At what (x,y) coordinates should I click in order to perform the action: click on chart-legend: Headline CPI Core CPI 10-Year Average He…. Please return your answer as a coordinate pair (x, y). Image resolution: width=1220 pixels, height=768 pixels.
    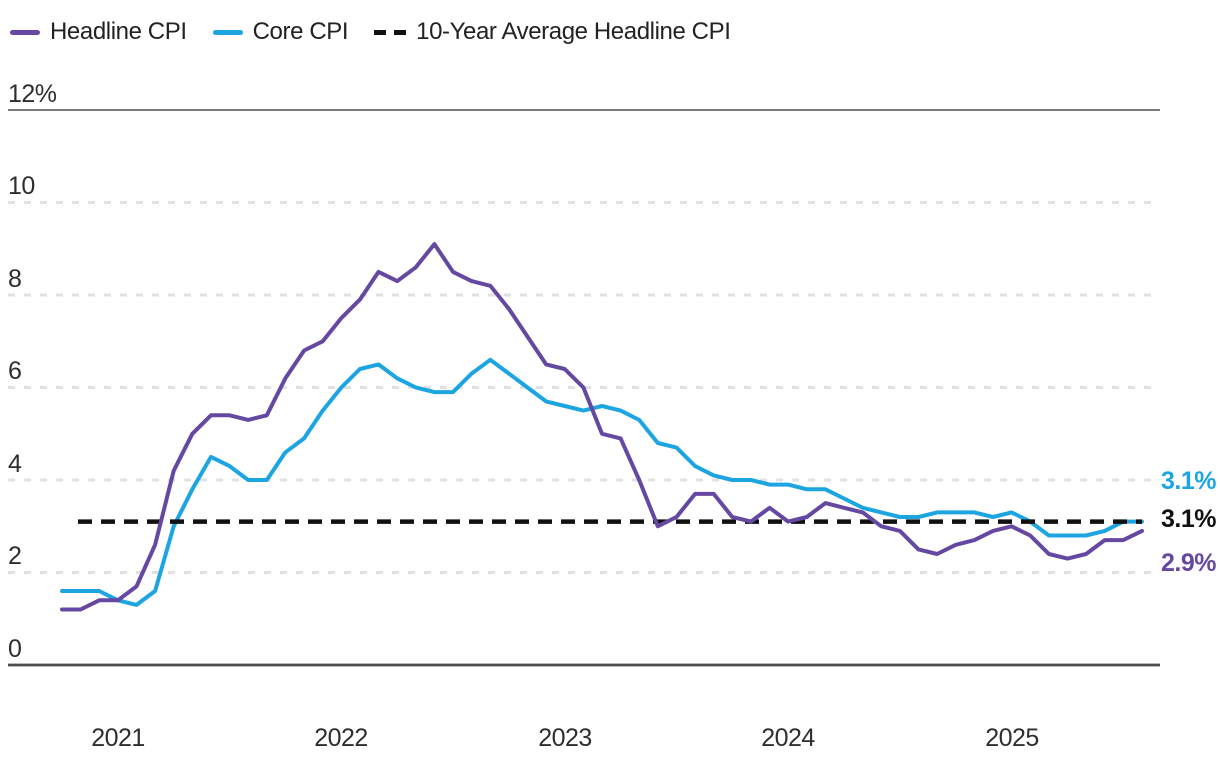
    Looking at the image, I should click on (370, 32).